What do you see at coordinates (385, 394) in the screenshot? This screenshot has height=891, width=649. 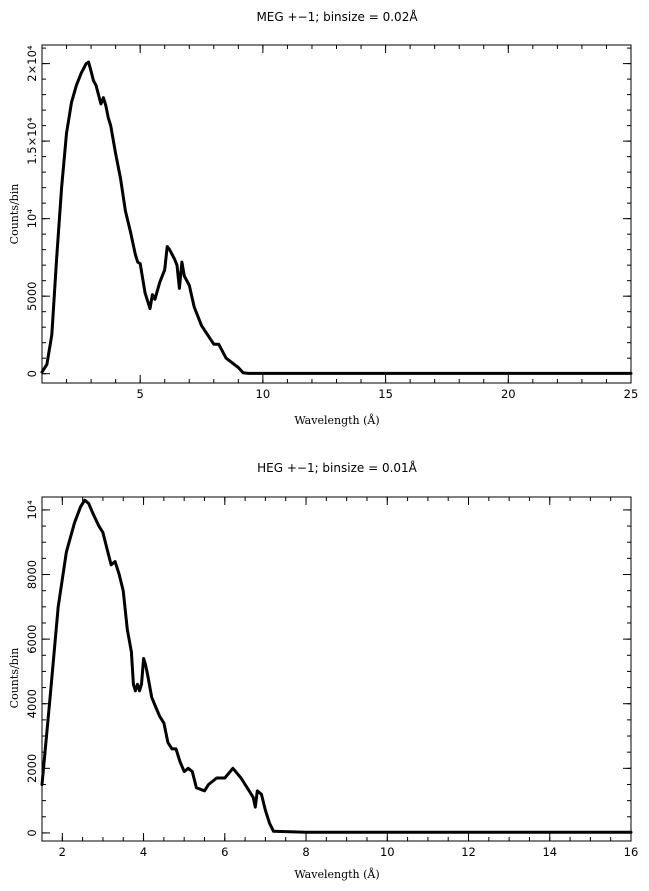 I see `x-tick-label: 15` at bounding box center [385, 394].